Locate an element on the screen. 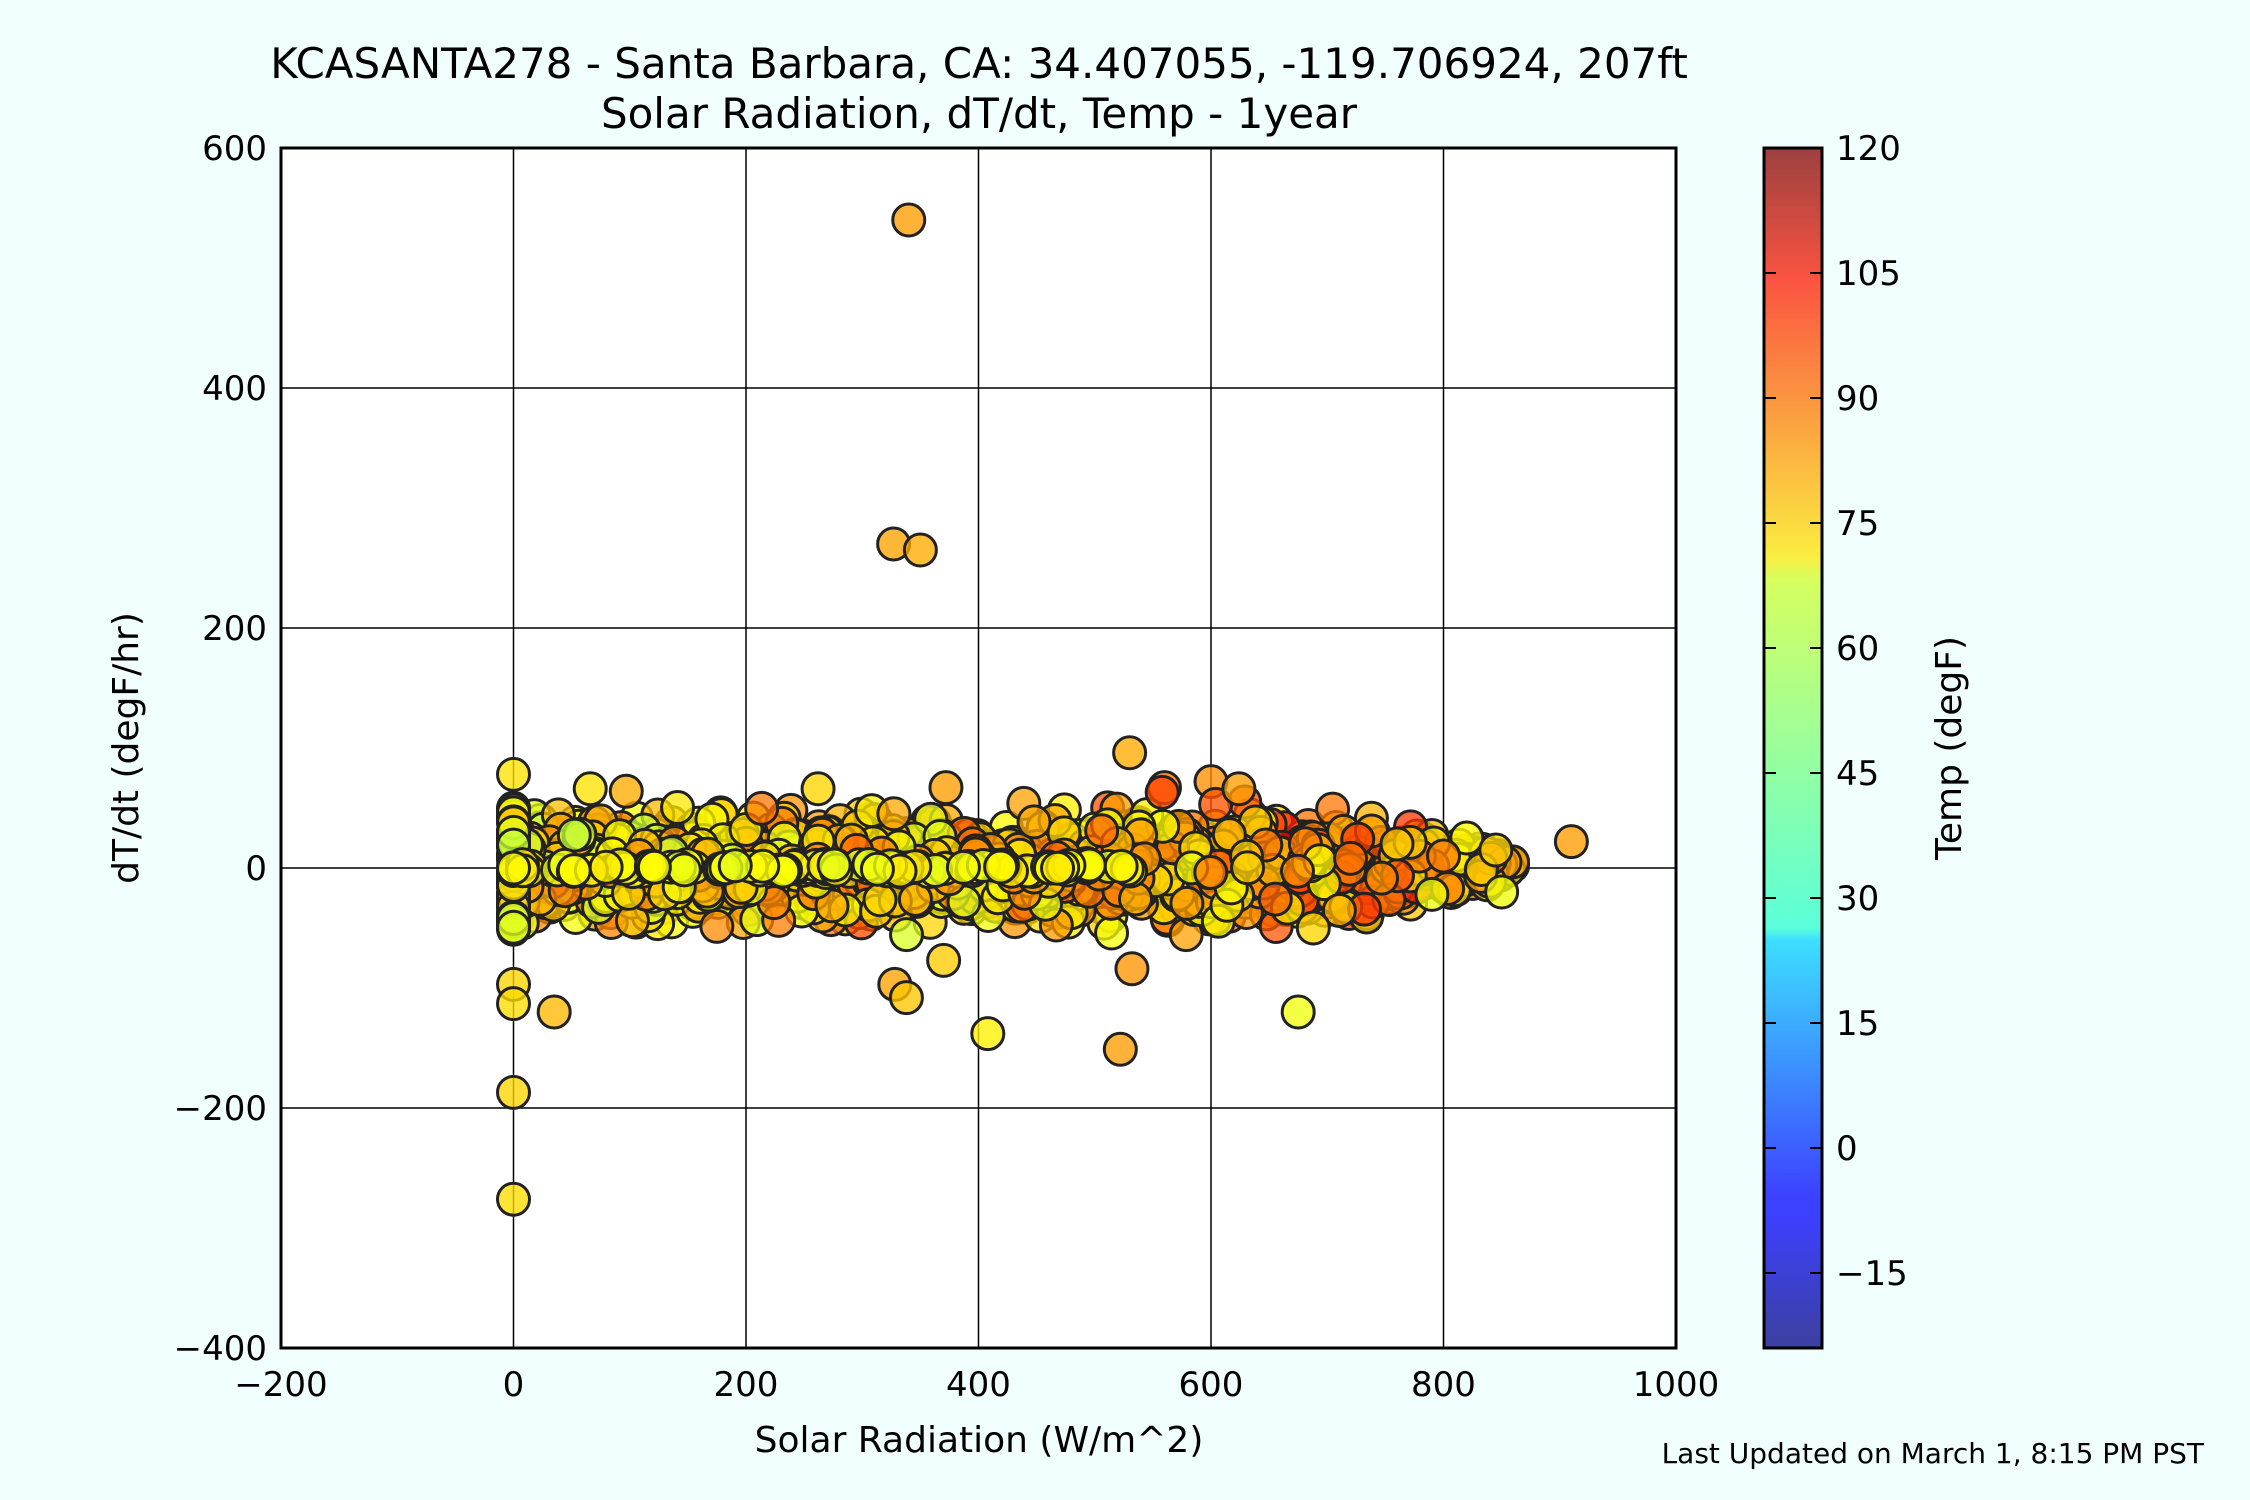  y-tick-label: 600 is located at coordinates (234, 149).